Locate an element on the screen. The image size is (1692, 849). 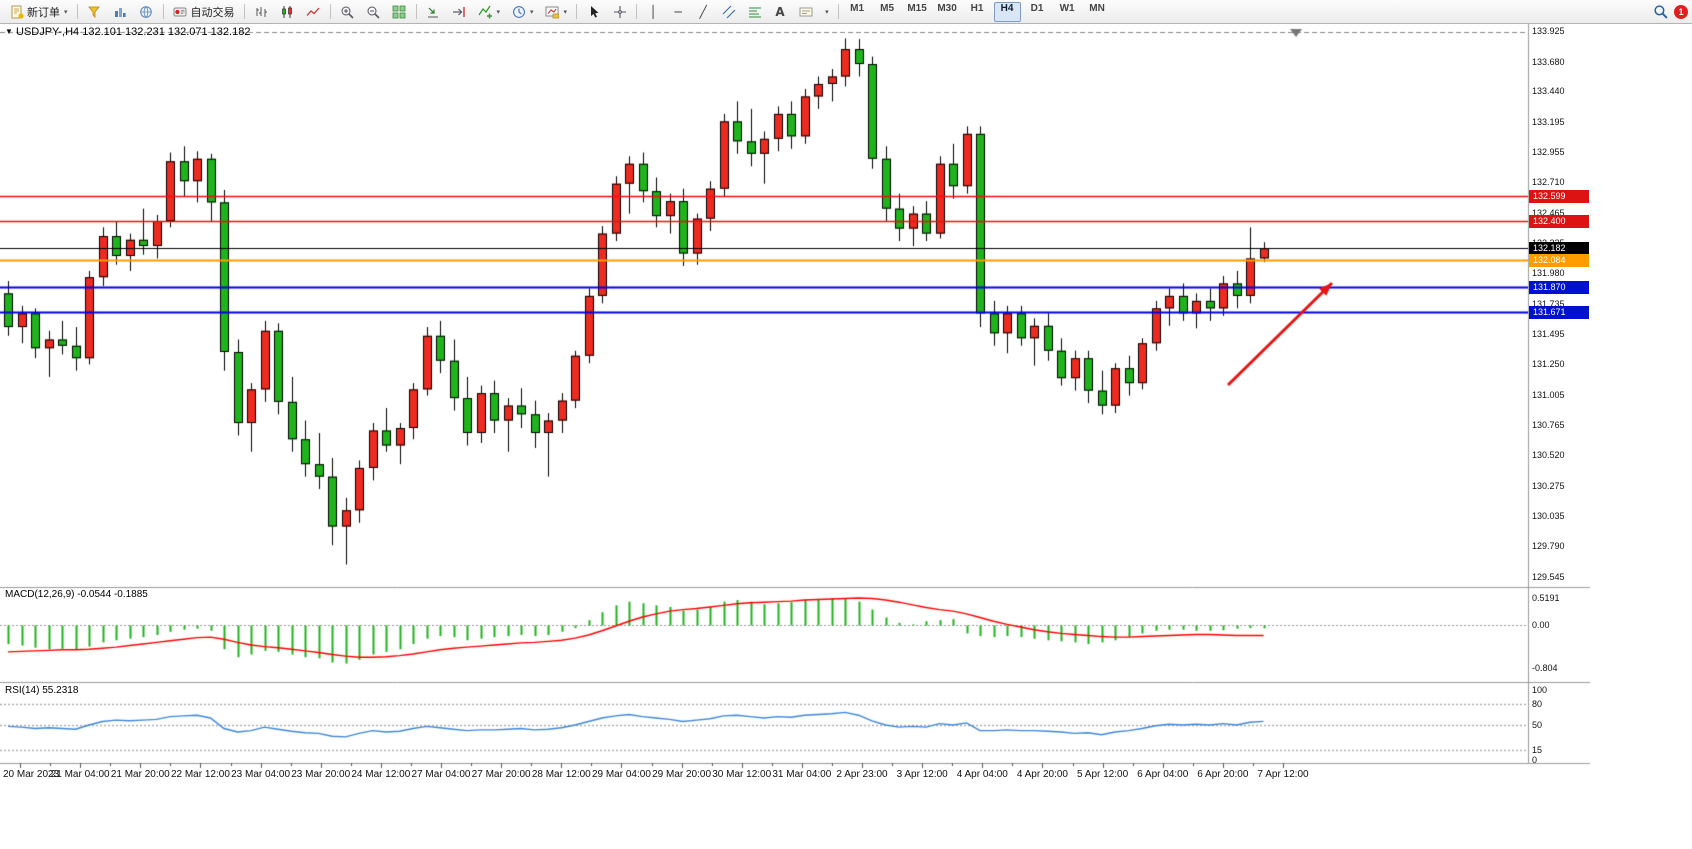
rsi-axis-label: 80 is located at coordinates (1537, 704).